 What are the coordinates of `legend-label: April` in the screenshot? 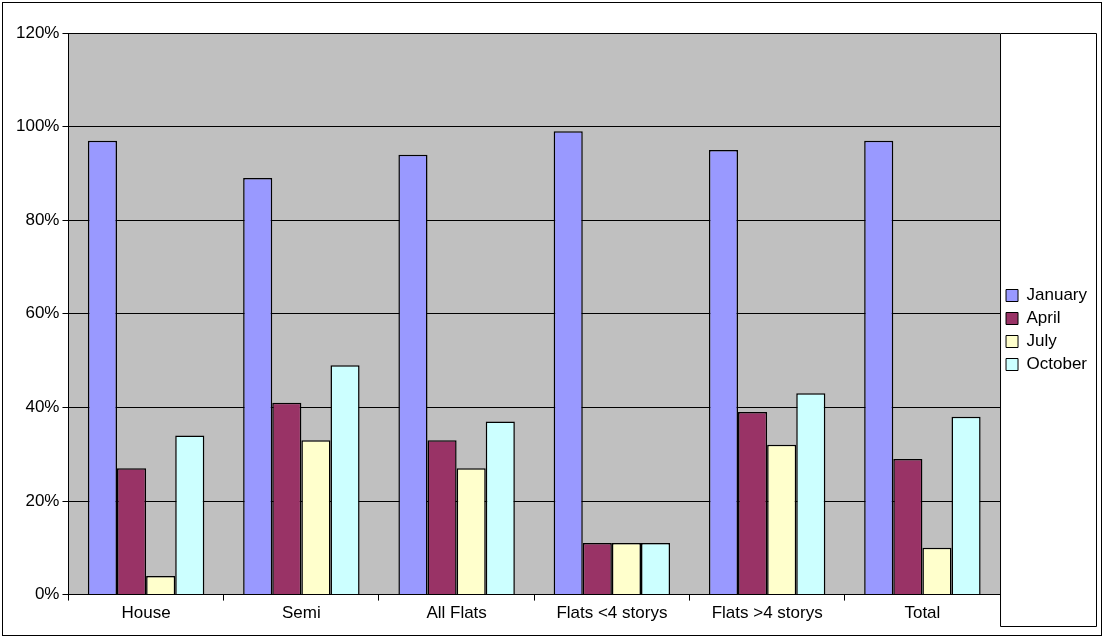 It's located at (1043, 318).